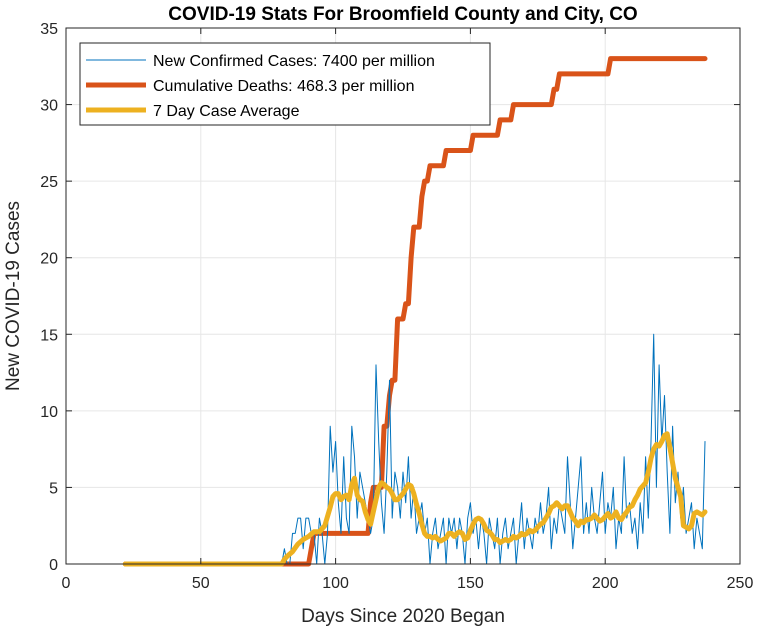  I want to click on x-tick-label: 50, so click(201, 583).